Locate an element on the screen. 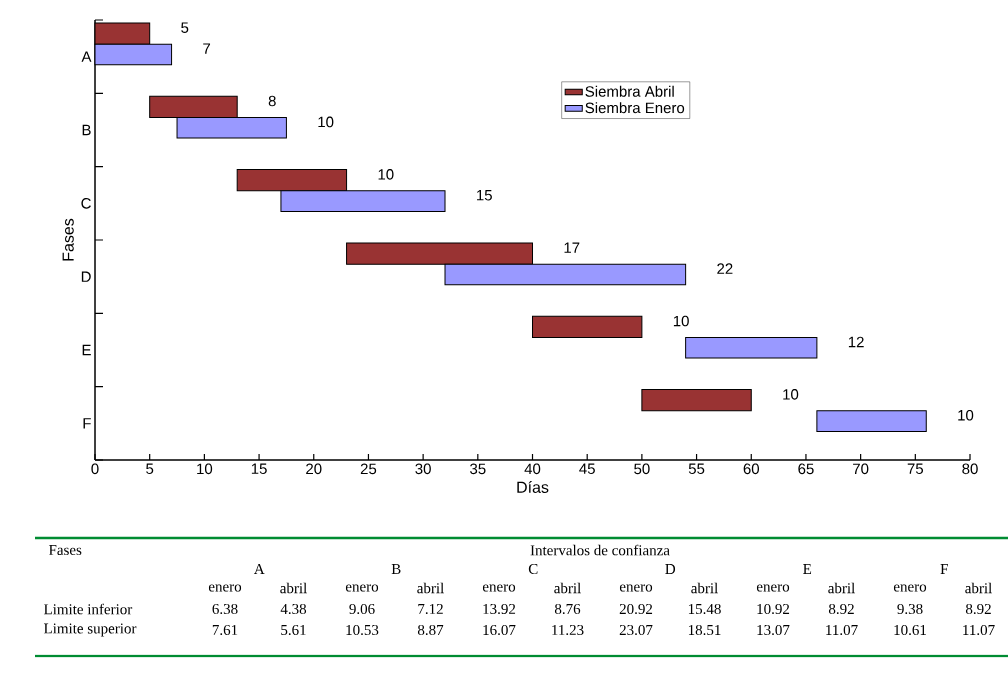  y-tick-label: C is located at coordinates (86, 203).